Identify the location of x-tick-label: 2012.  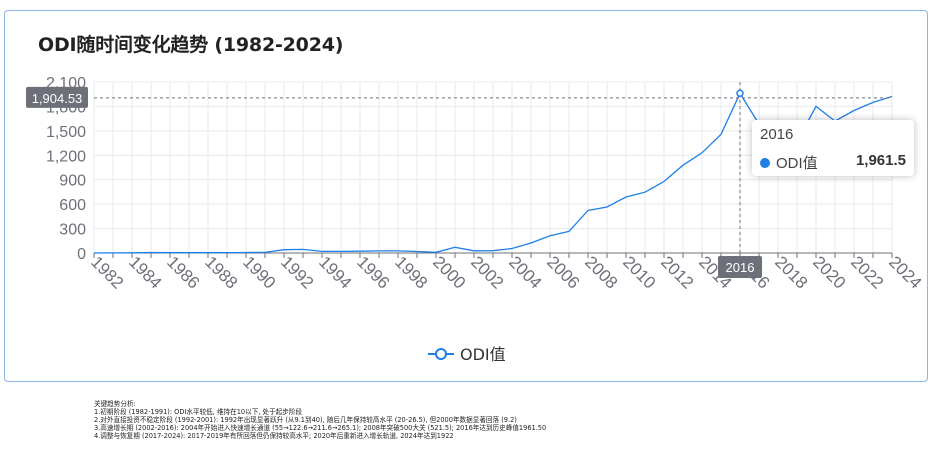
(677, 272).